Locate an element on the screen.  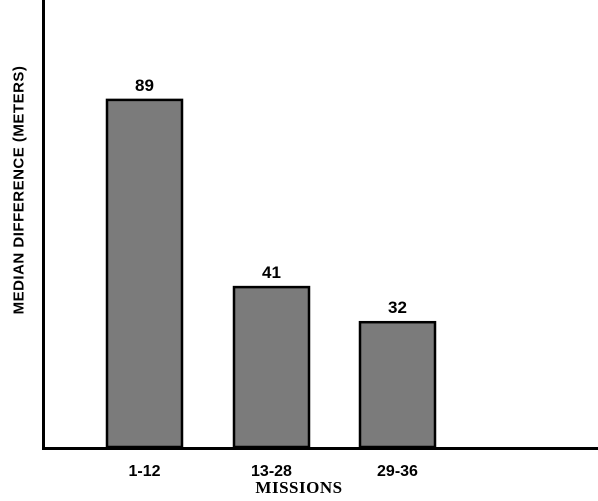
data-label-29-36: 32 is located at coordinates (397, 307).